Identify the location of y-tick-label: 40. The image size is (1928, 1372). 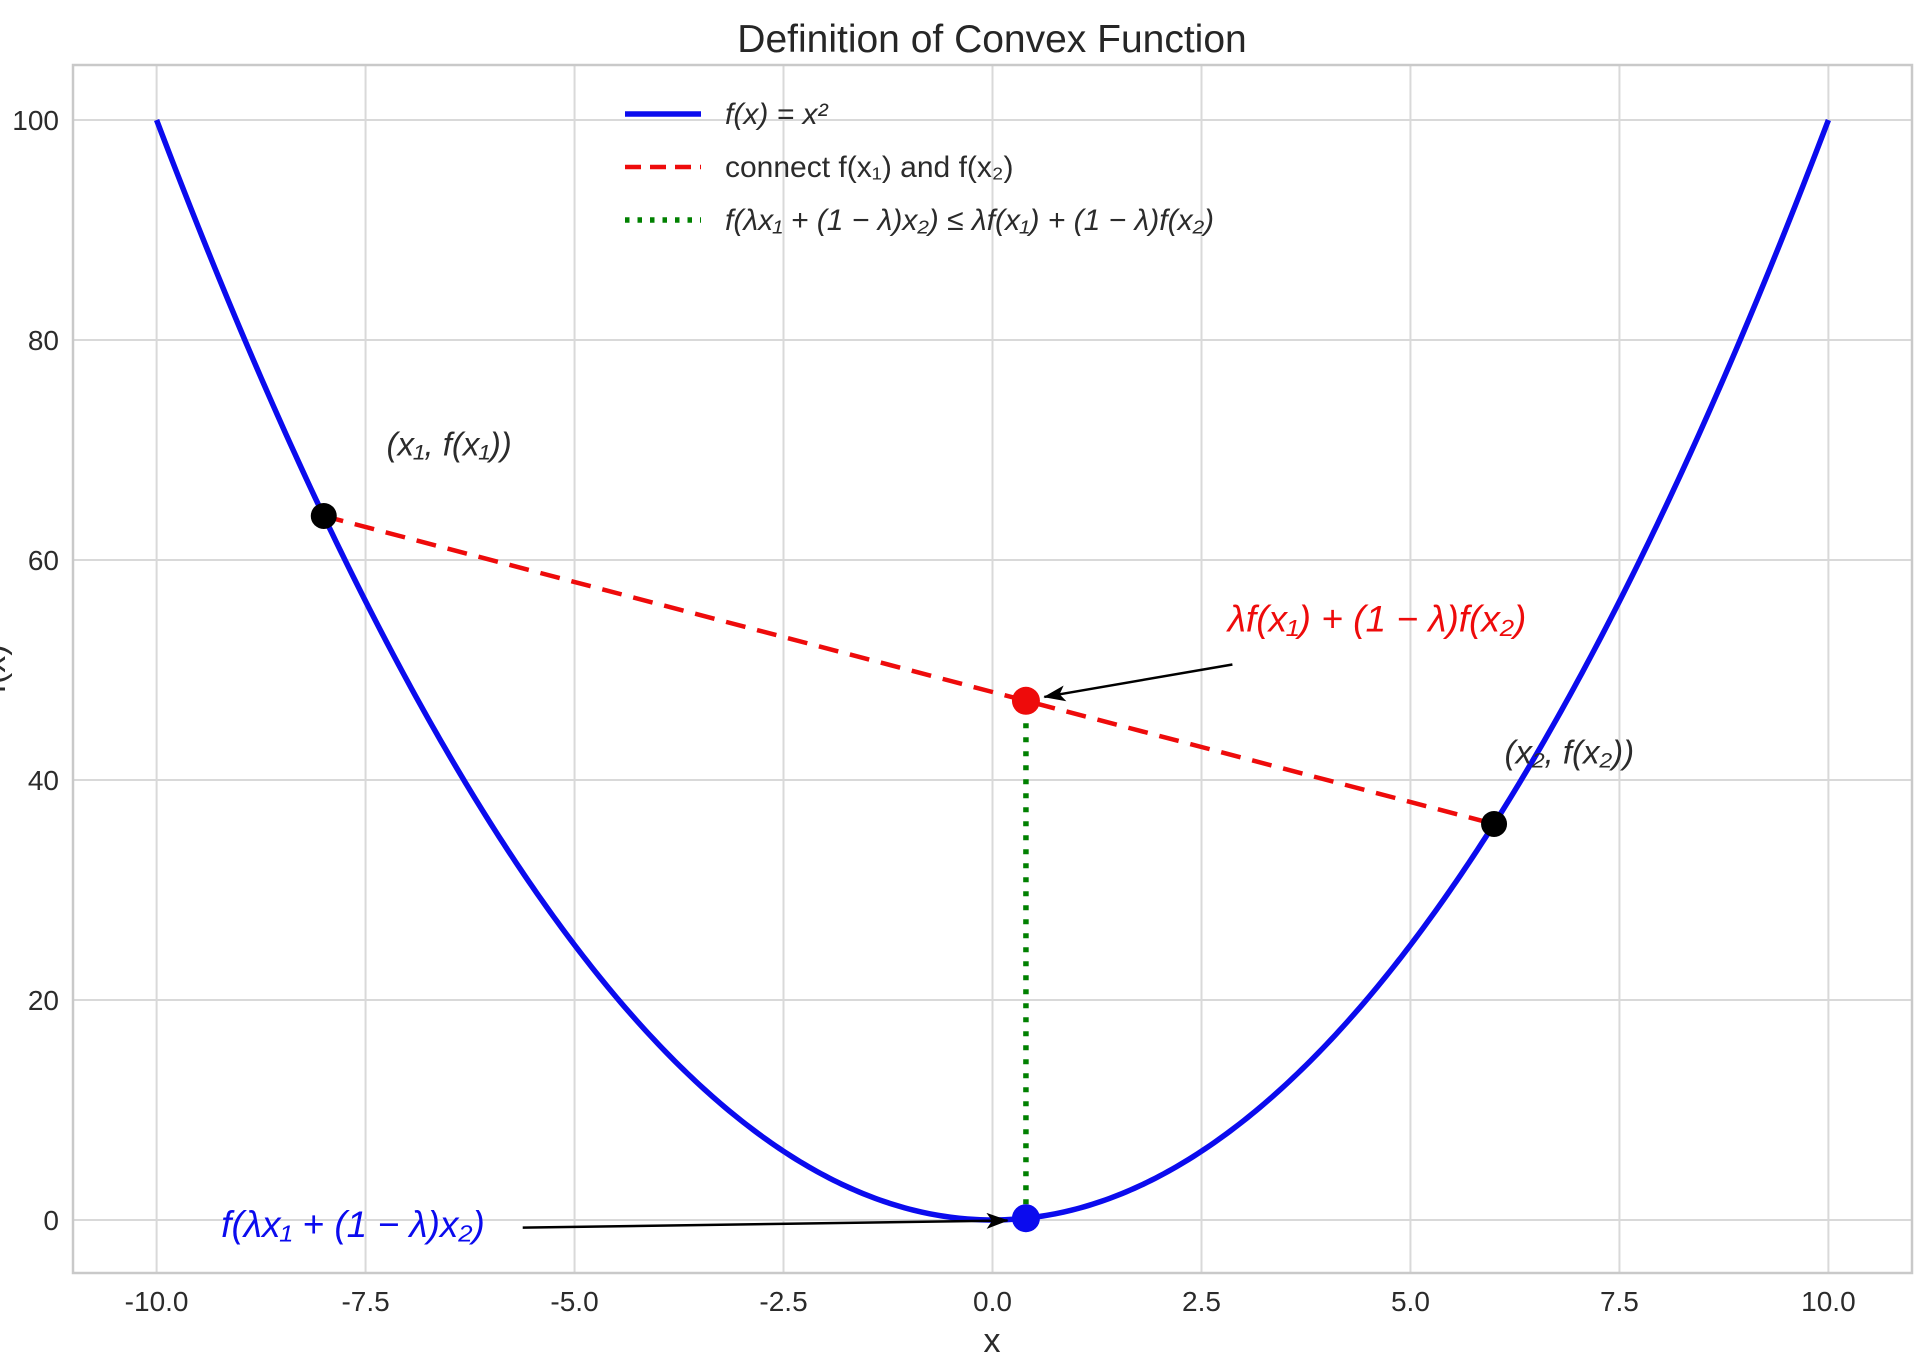
(43, 780).